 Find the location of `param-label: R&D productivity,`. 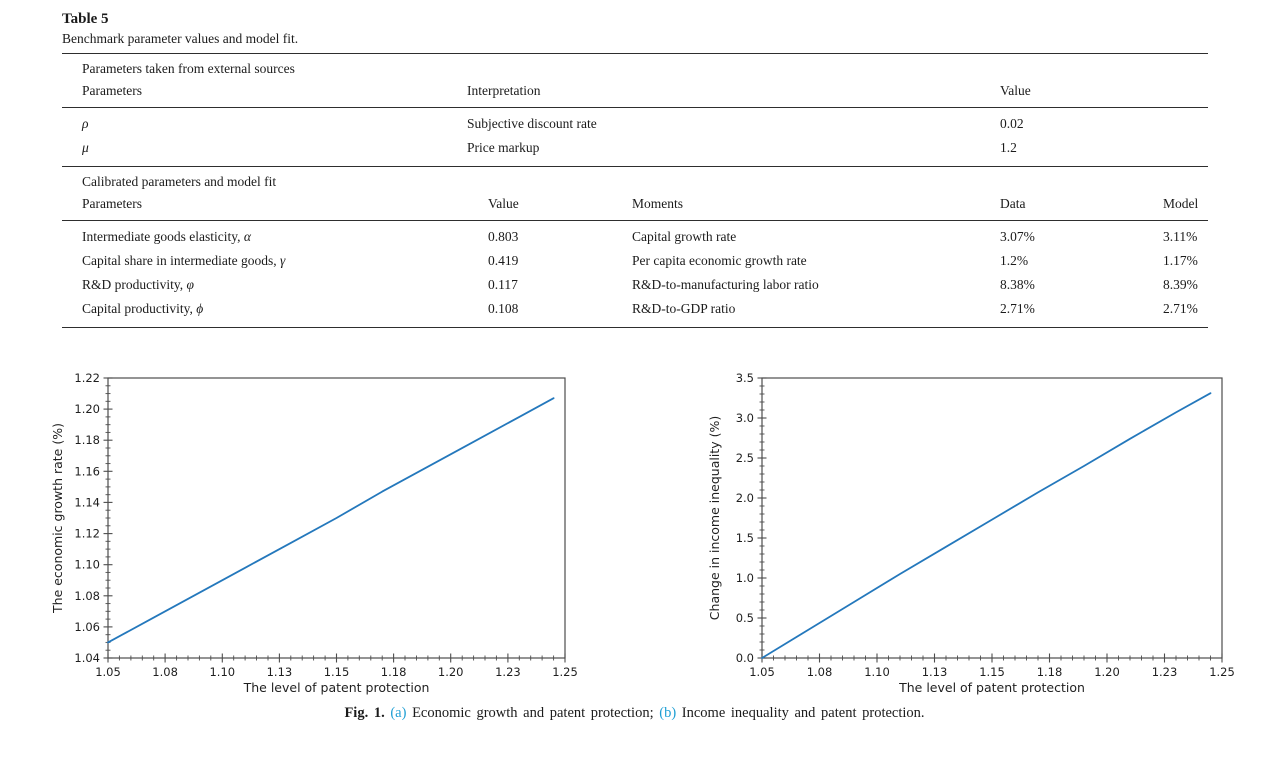

param-label: R&D productivity, is located at coordinates (134, 284).